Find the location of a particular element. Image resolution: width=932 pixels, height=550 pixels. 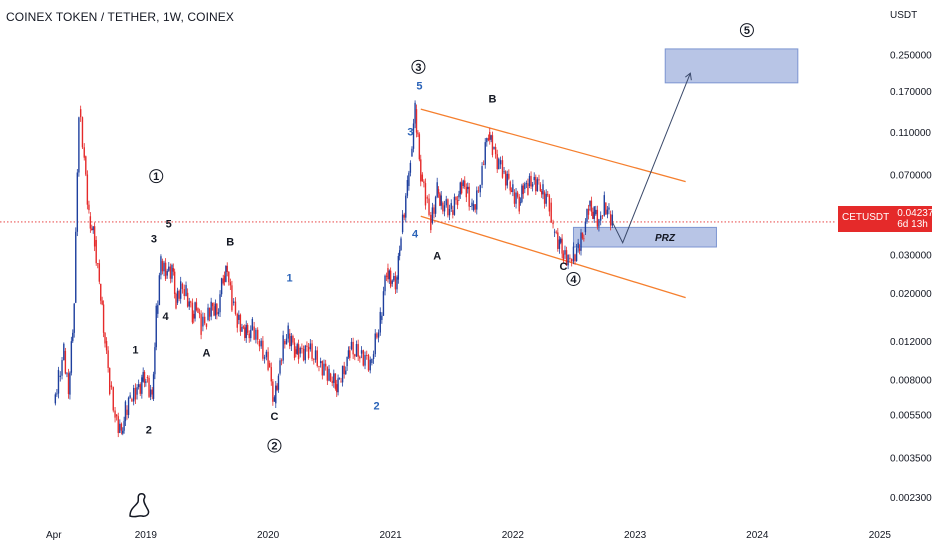

channel-lower-line is located at coordinates (553, 257).